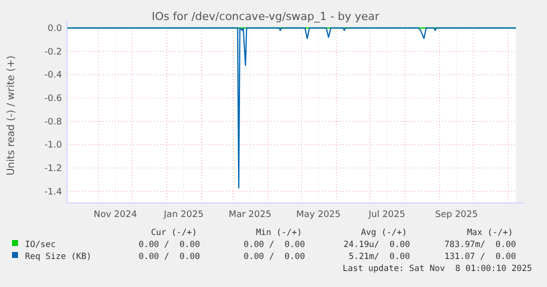 The image size is (547, 287). Describe the element at coordinates (489, 233) in the screenshot. I see `text: Max (-/+)` at that location.